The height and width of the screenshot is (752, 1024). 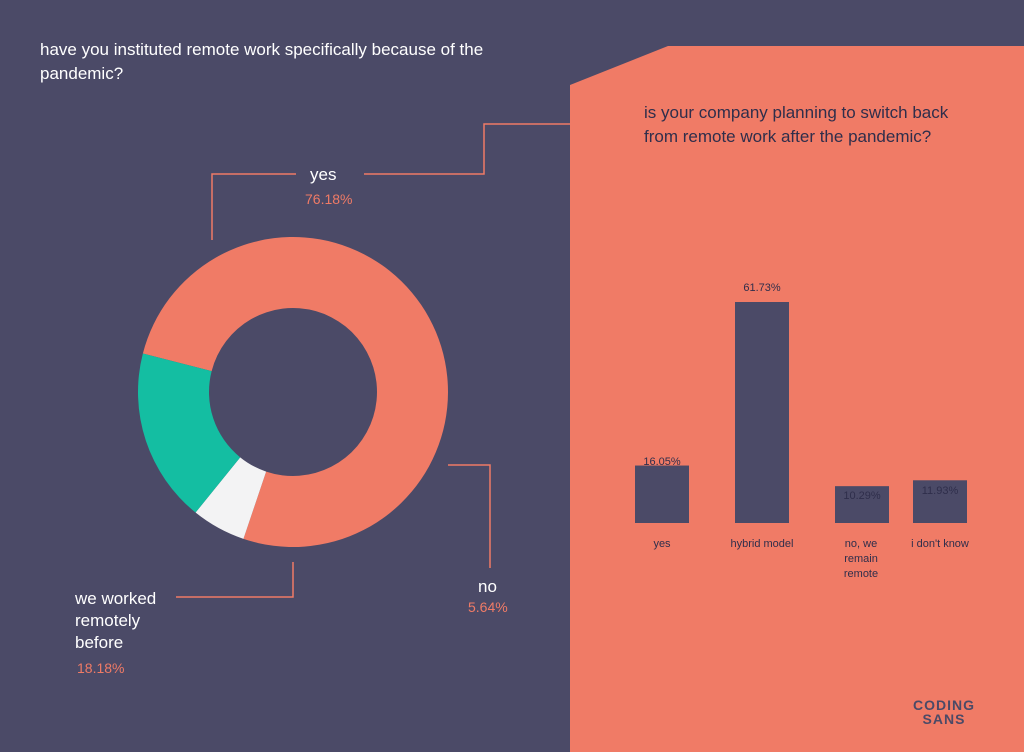 I want to click on bar-hybrid-model, so click(x=762, y=412).